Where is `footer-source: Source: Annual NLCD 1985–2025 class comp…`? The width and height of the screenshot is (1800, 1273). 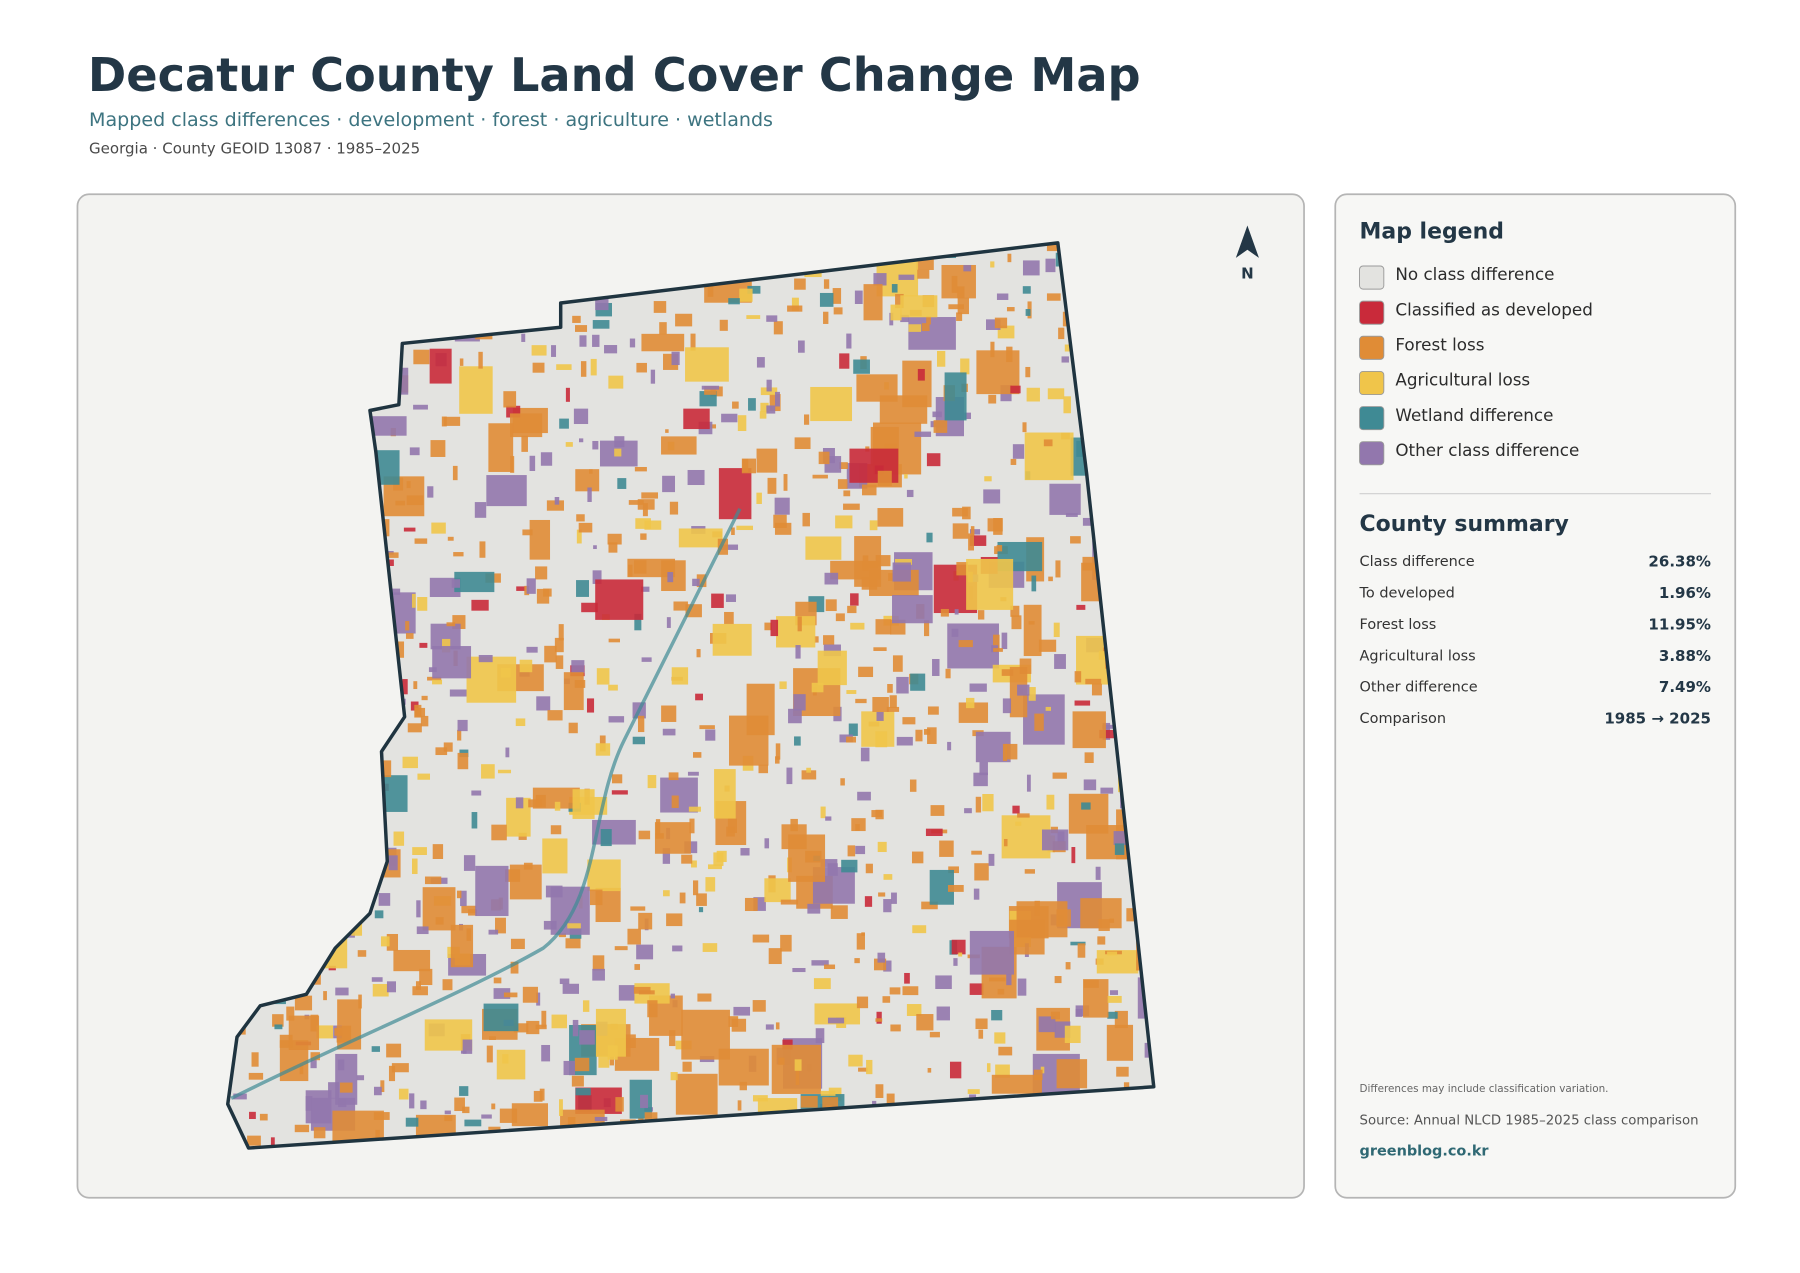
footer-source: Source: Annual NLCD 1985–2025 class comp… is located at coordinates (1529, 1120).